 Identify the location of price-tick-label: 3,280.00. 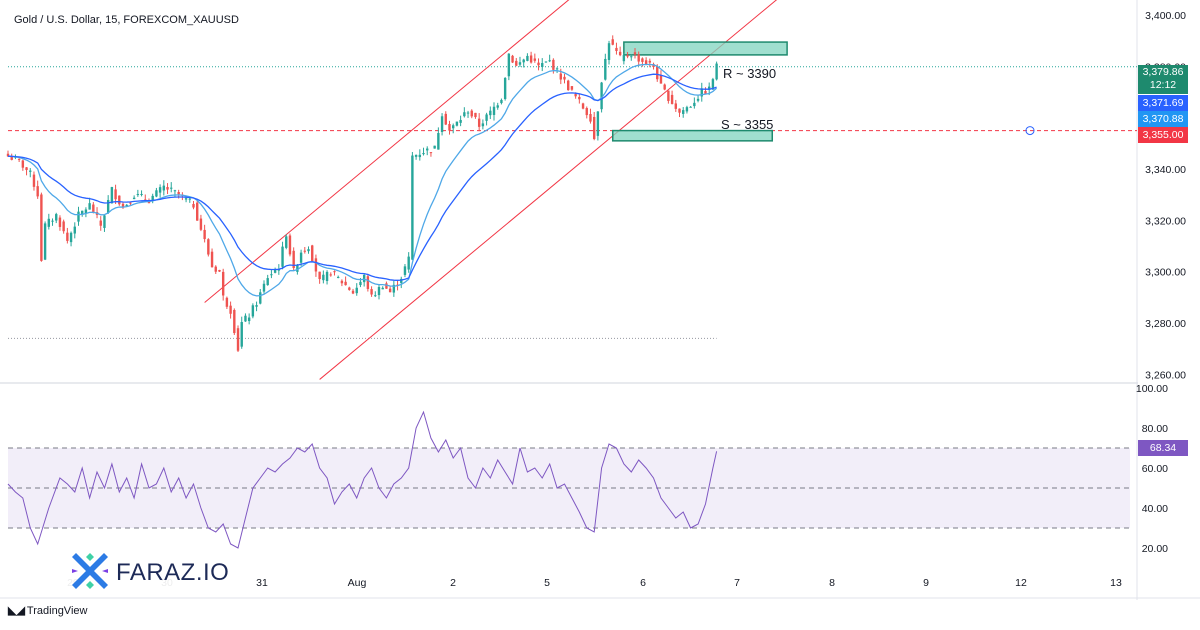
(1165, 324).